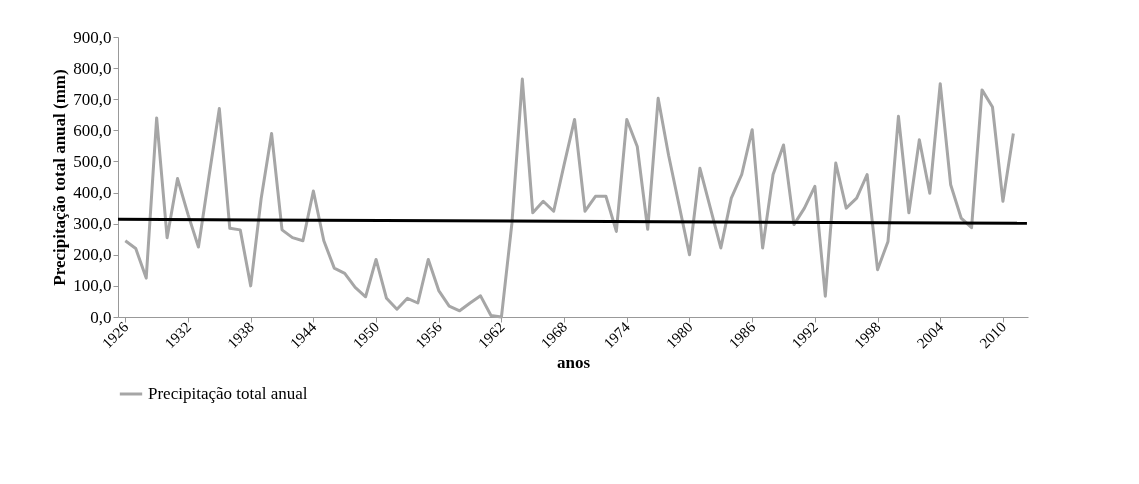  Describe the element at coordinates (573, 363) in the screenshot. I see `x-axis-title: anos` at that location.